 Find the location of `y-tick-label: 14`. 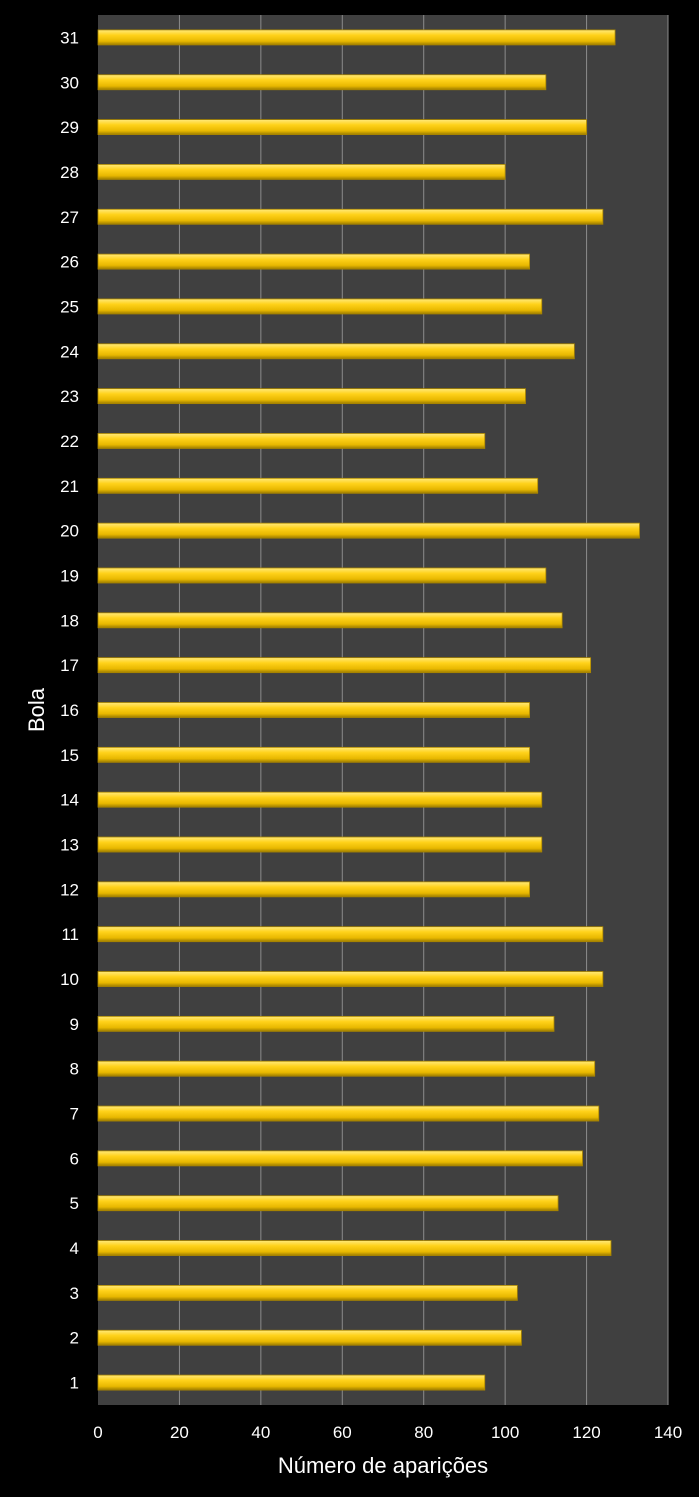

y-tick-label: 14 is located at coordinates (69, 800).